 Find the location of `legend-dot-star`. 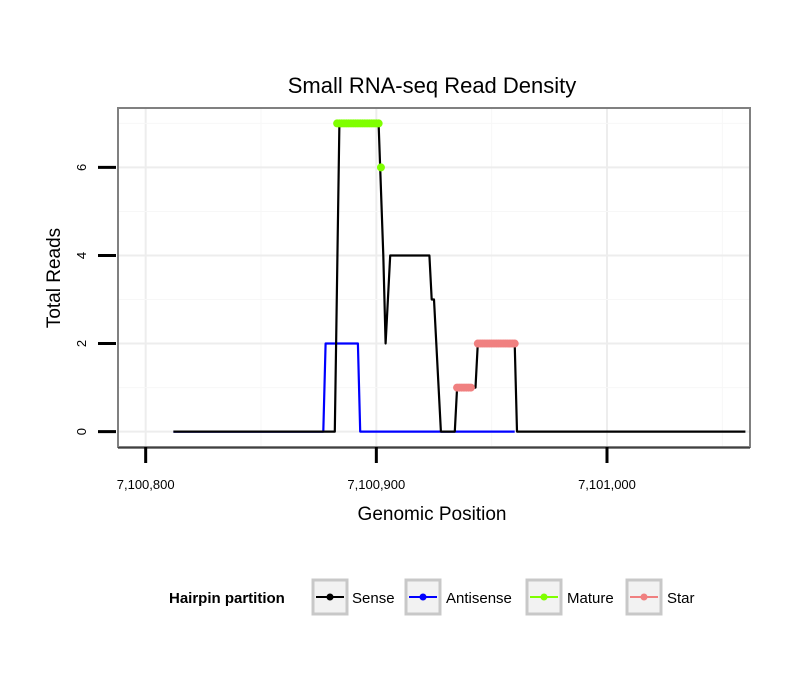

legend-dot-star is located at coordinates (644, 597).